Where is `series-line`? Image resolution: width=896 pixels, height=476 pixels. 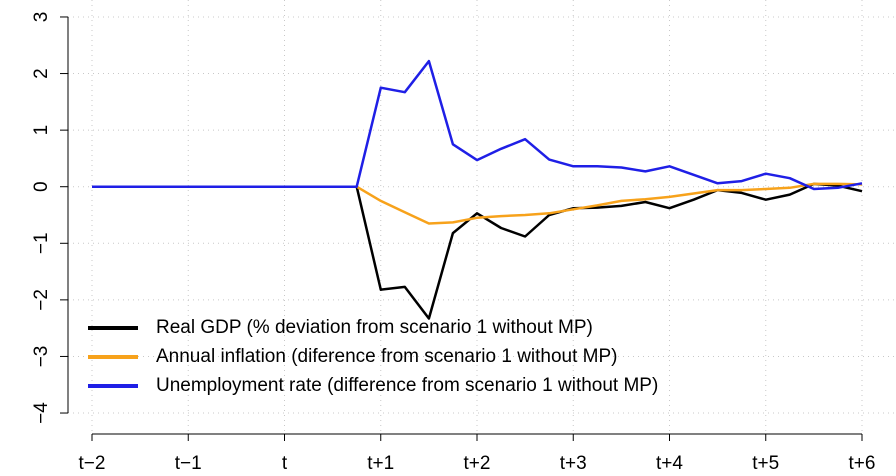
series-line is located at coordinates (477, 203).